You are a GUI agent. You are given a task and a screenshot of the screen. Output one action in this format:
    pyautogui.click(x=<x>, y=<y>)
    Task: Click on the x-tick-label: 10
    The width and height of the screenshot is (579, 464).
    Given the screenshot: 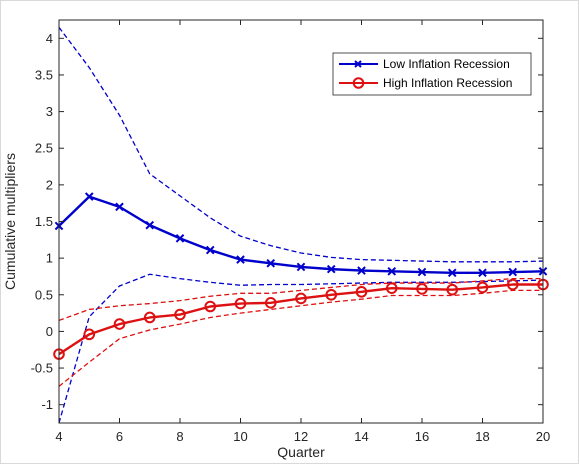 What is the action you would take?
    pyautogui.click(x=240, y=436)
    